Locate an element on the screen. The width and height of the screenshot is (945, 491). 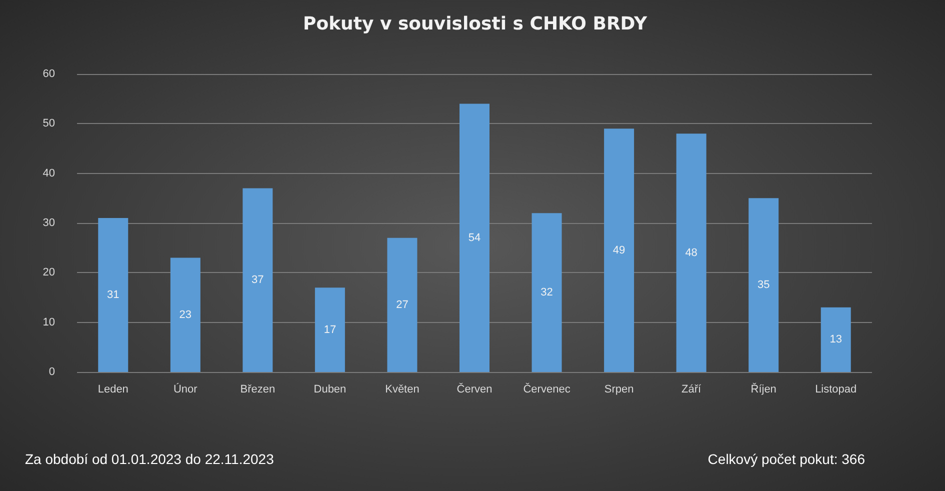
data-label: 23 is located at coordinates (185, 314).